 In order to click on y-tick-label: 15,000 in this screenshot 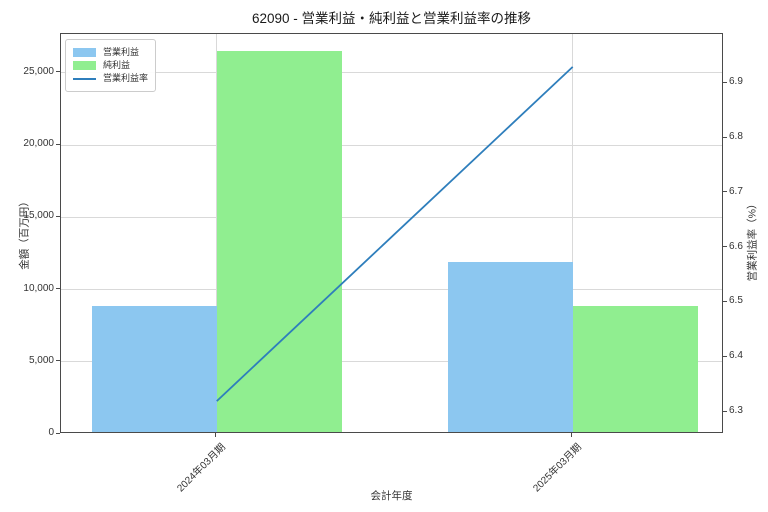, I will do `click(38, 216)`.